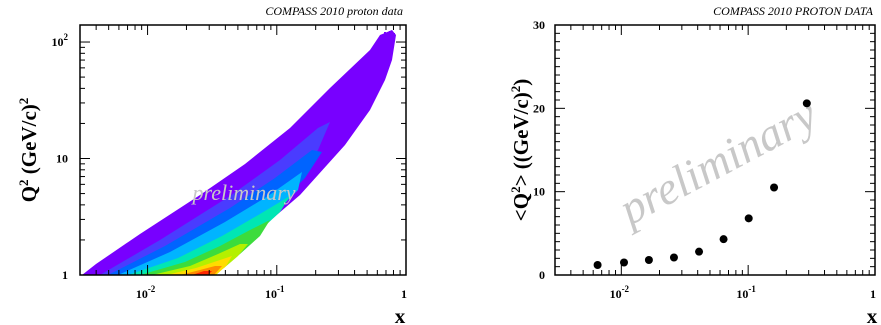  I want to click on left-watermark: preliminary, so click(242, 192).